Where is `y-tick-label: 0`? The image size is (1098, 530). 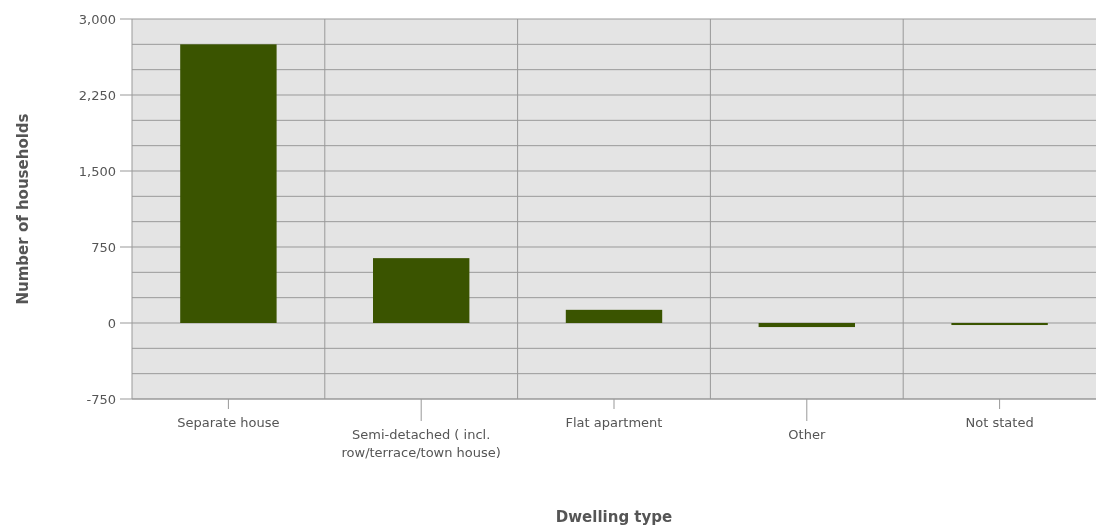 y-tick-label: 0 is located at coordinates (111, 323).